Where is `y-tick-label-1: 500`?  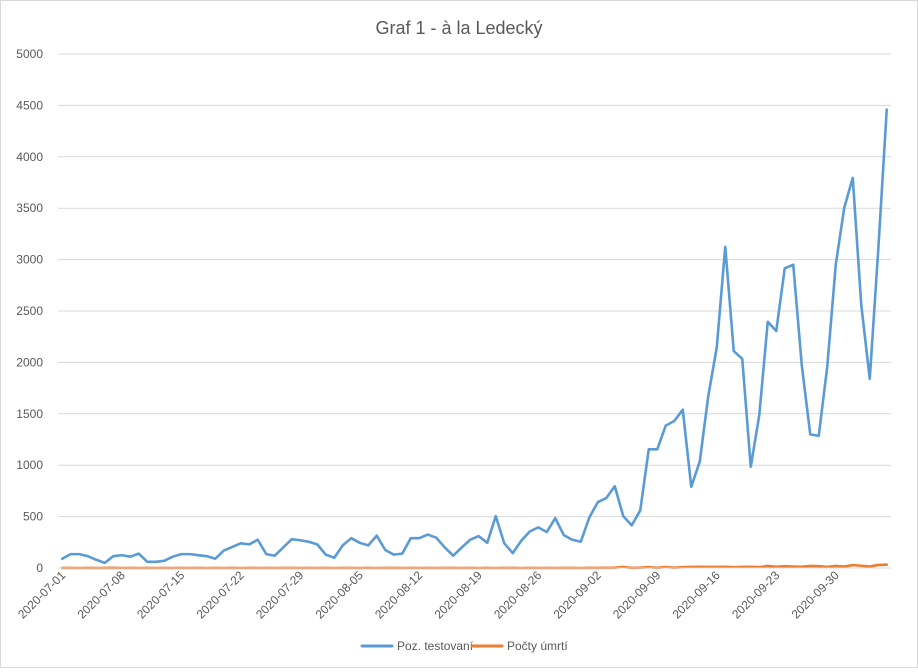
y-tick-label-1: 500 is located at coordinates (33, 517).